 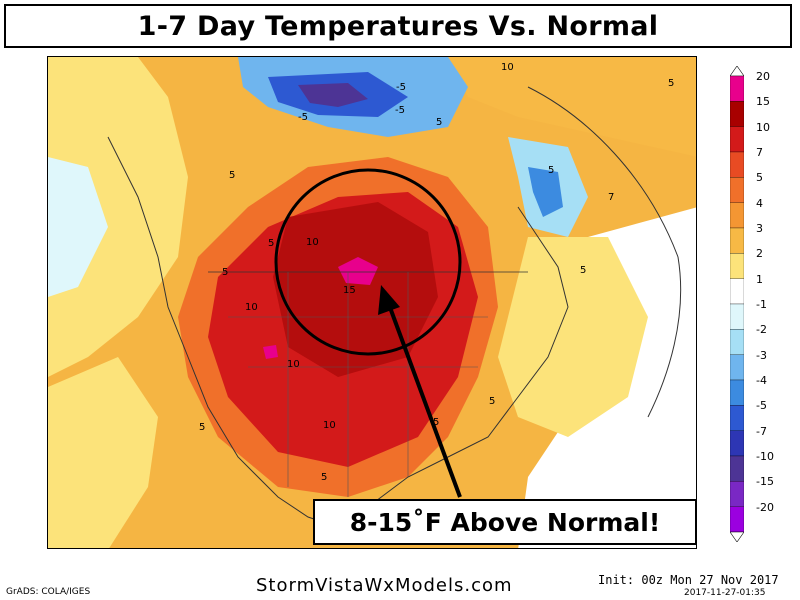 What do you see at coordinates (763, 127) in the screenshot?
I see `scale-label: 10` at bounding box center [763, 127].